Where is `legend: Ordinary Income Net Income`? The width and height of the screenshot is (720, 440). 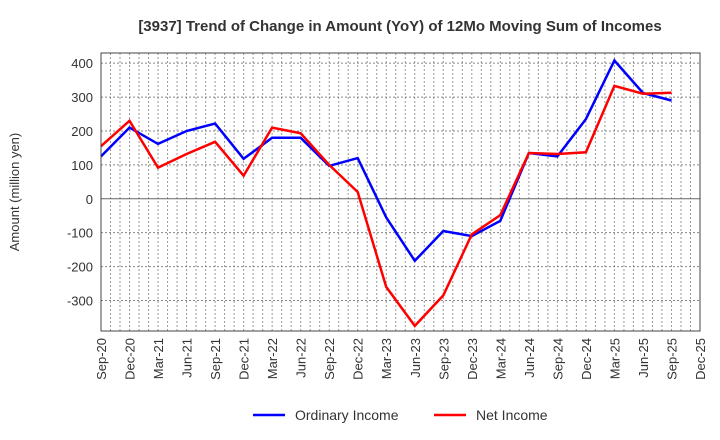
legend: Ordinary Income Net Income is located at coordinates (400, 415).